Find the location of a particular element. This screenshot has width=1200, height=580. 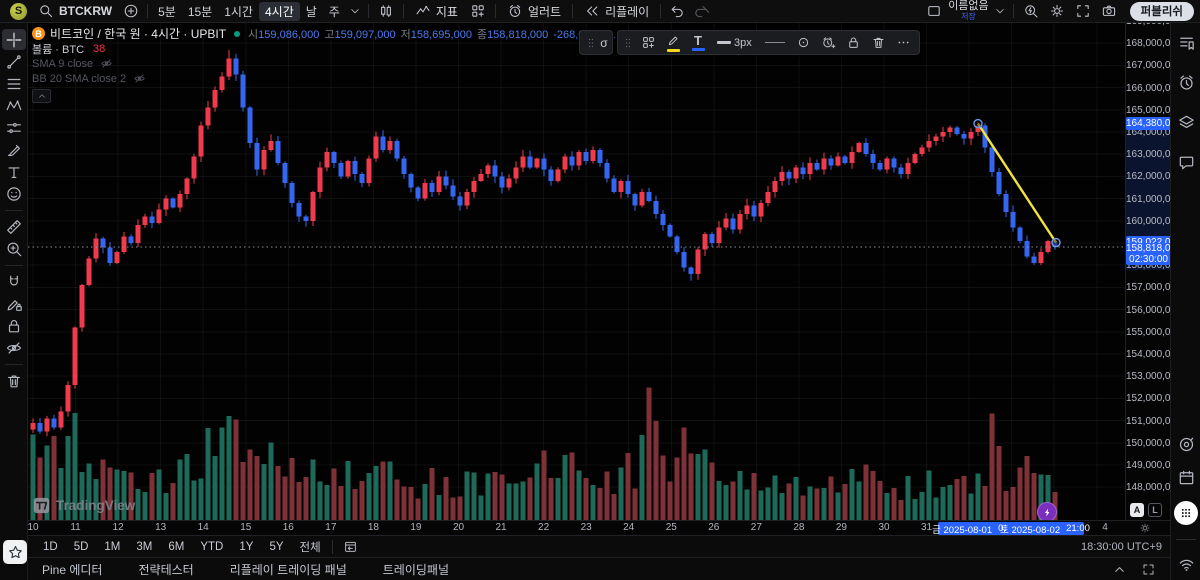

timeframe-주: 주 is located at coordinates (334, 11).